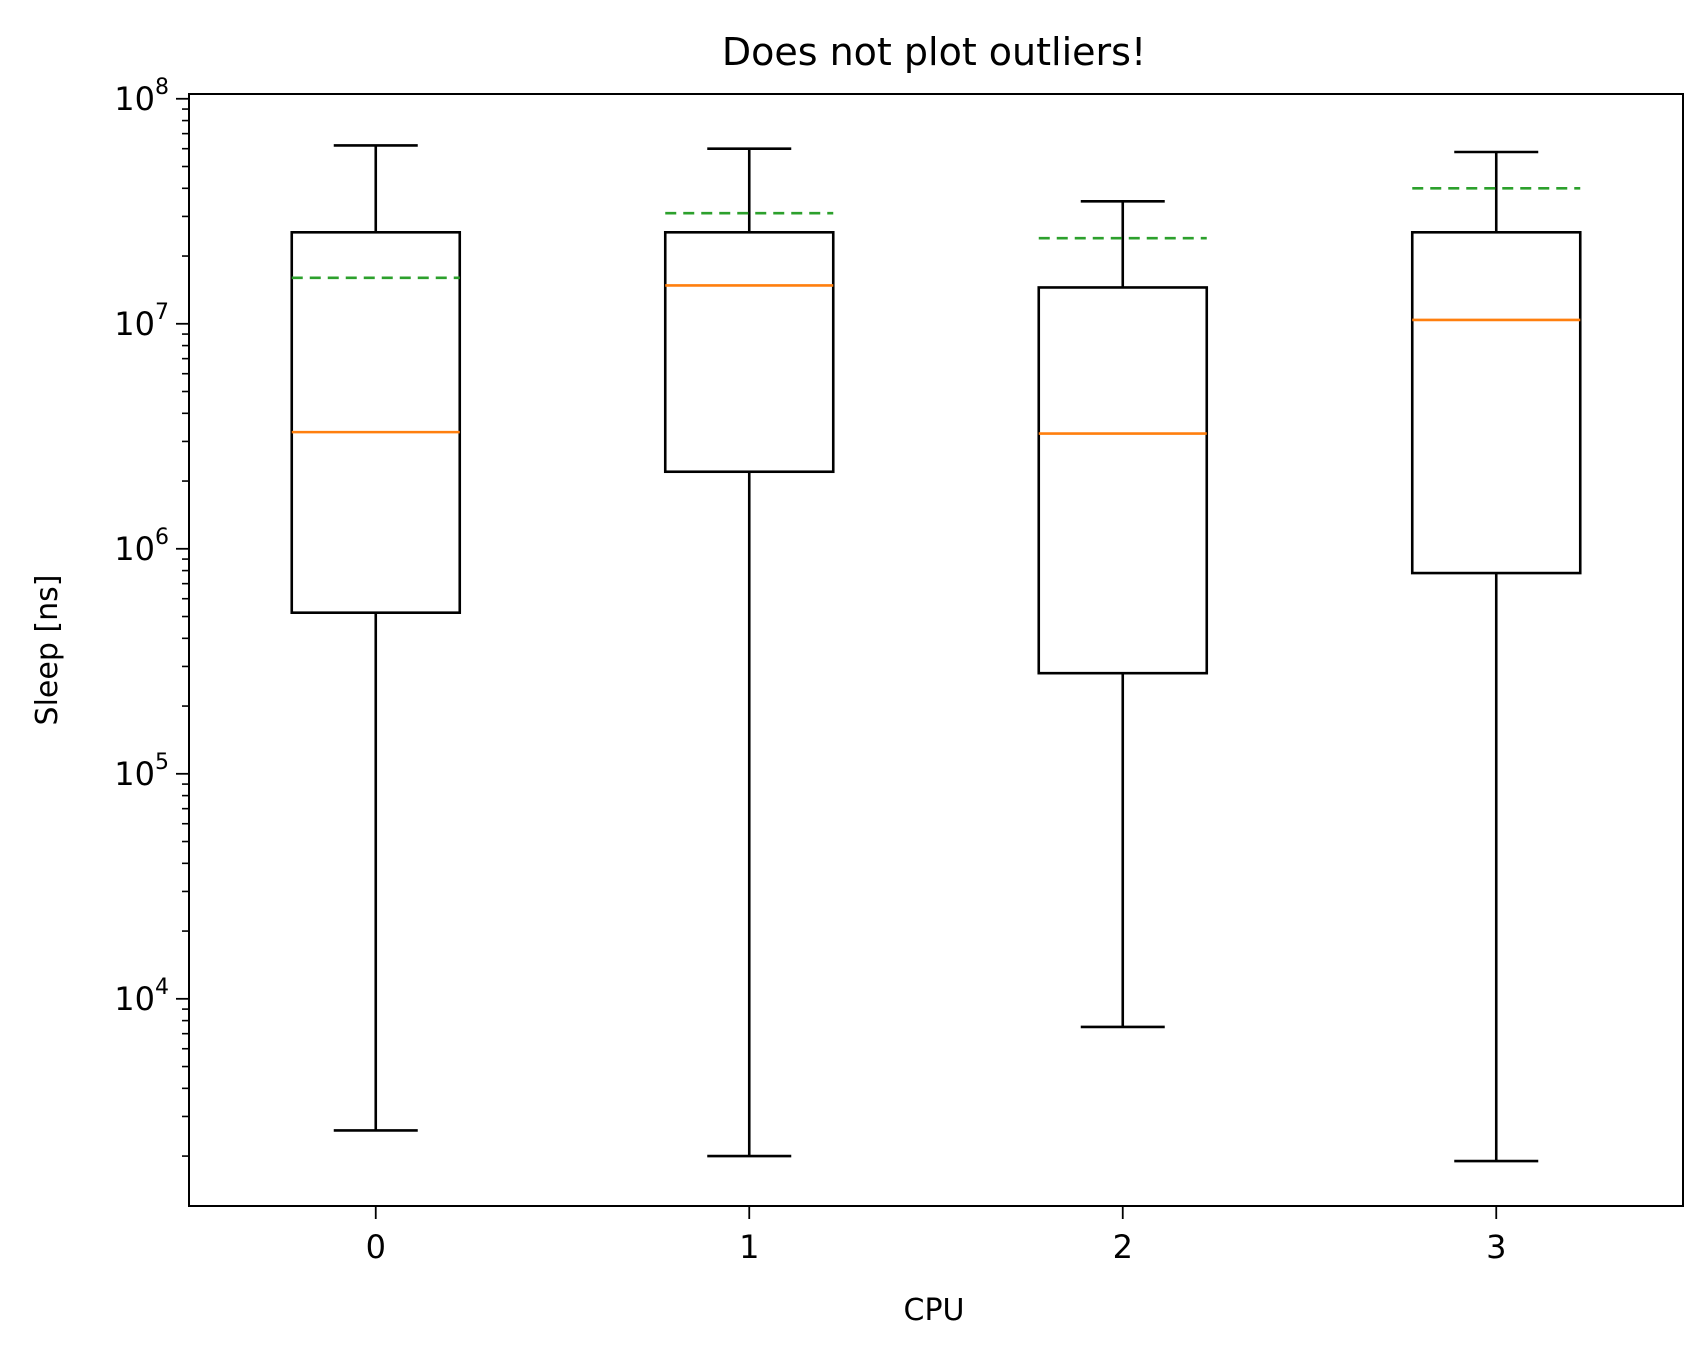 The image size is (1706, 1357). What do you see at coordinates (162, 312) in the screenshot?
I see `y-tick-exponent: 7` at bounding box center [162, 312].